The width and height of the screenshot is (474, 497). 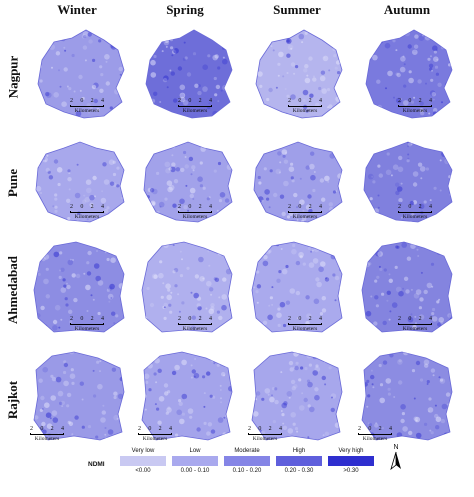 I want to click on legend-class: Moderate 0.10 - 0.20, so click(x=247, y=461).